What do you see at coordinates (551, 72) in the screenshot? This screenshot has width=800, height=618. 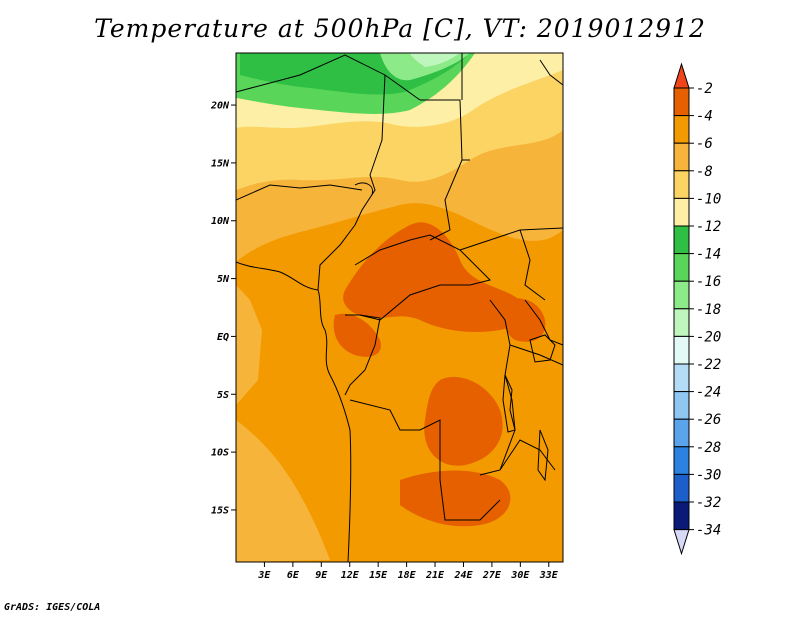 I see `border-east-coast` at bounding box center [551, 72].